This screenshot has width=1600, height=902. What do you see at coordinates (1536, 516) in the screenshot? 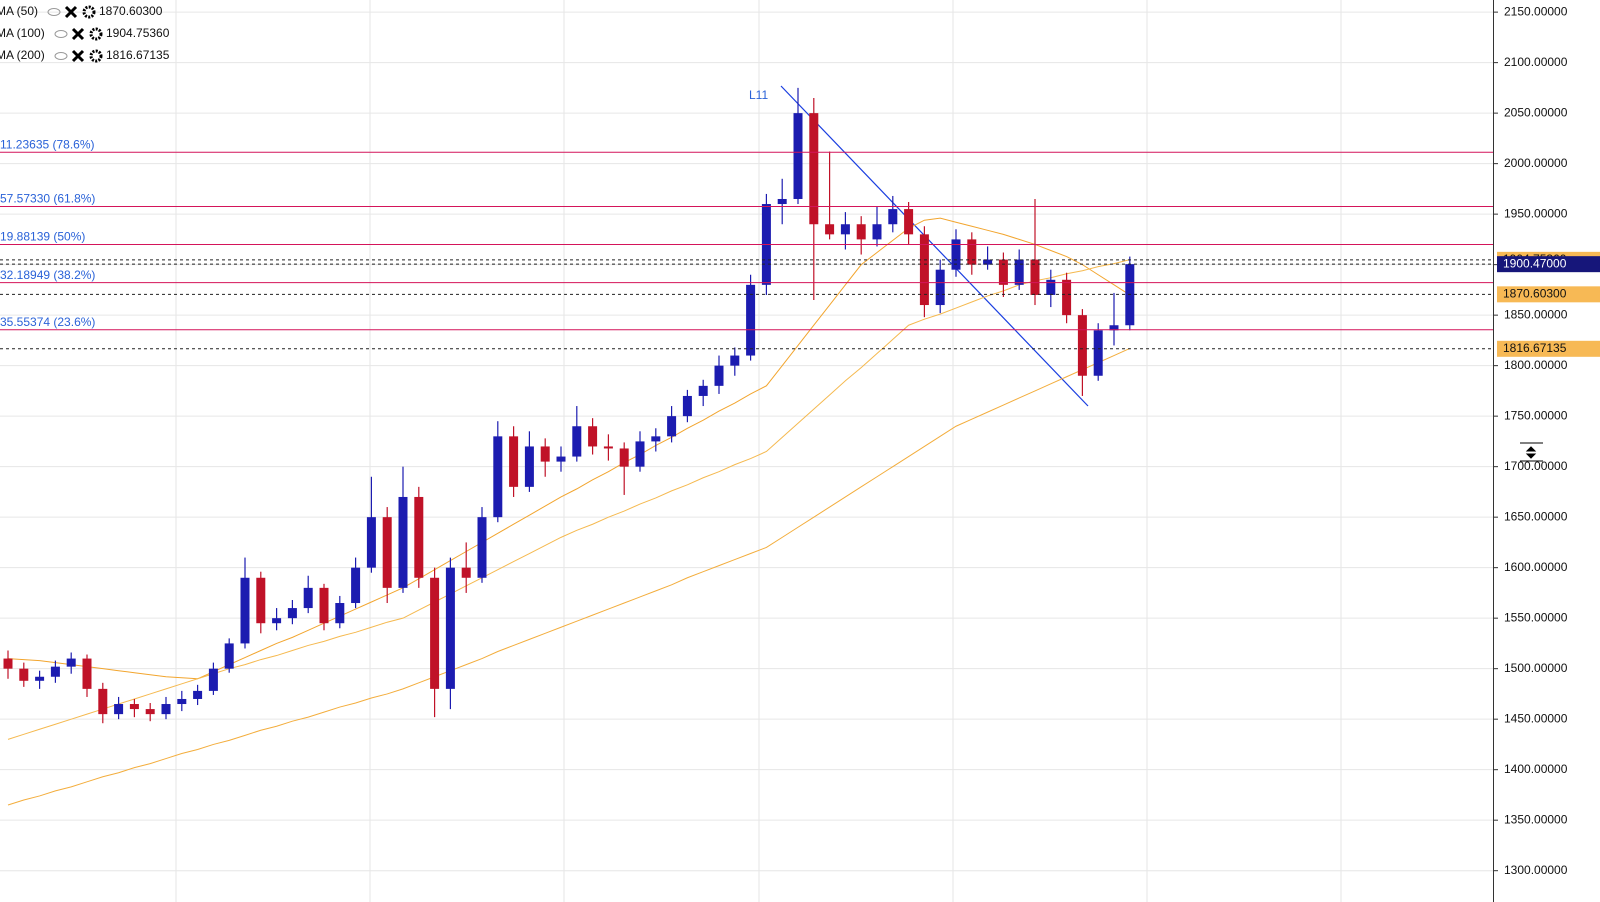
I see `y-tick-label: 1650.00000` at bounding box center [1536, 516].